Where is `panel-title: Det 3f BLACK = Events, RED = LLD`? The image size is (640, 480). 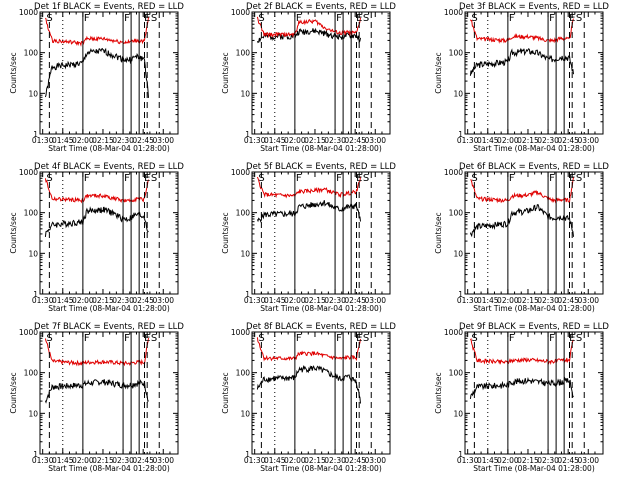 panel-title: Det 3f BLACK = Events, RED = LLD is located at coordinates (534, 7).